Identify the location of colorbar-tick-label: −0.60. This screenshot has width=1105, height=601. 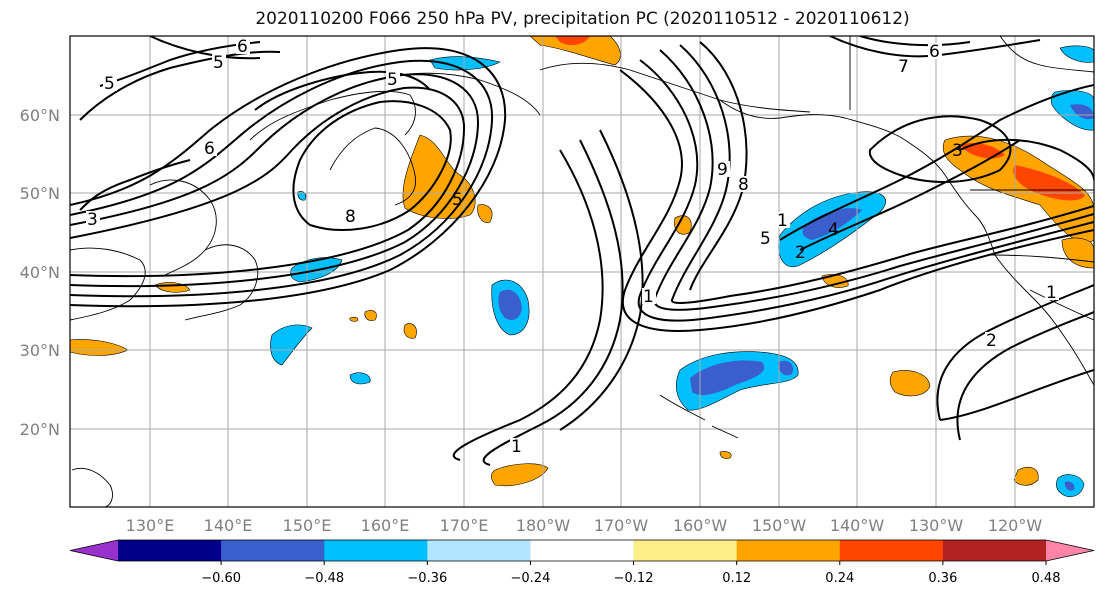
(221, 578).